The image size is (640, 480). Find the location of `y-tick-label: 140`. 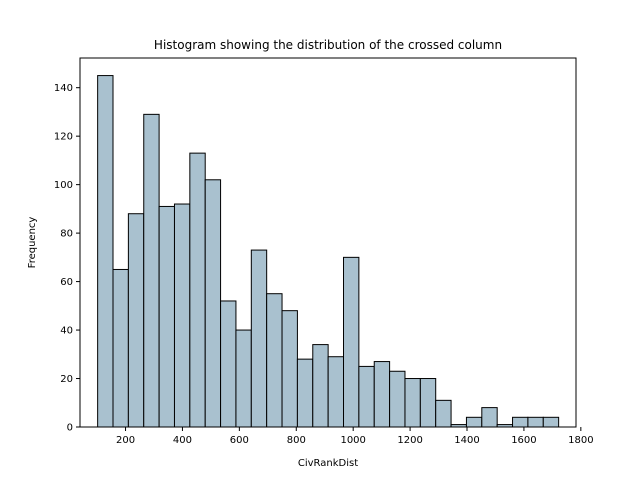

y-tick-label: 140 is located at coordinates (63, 88).